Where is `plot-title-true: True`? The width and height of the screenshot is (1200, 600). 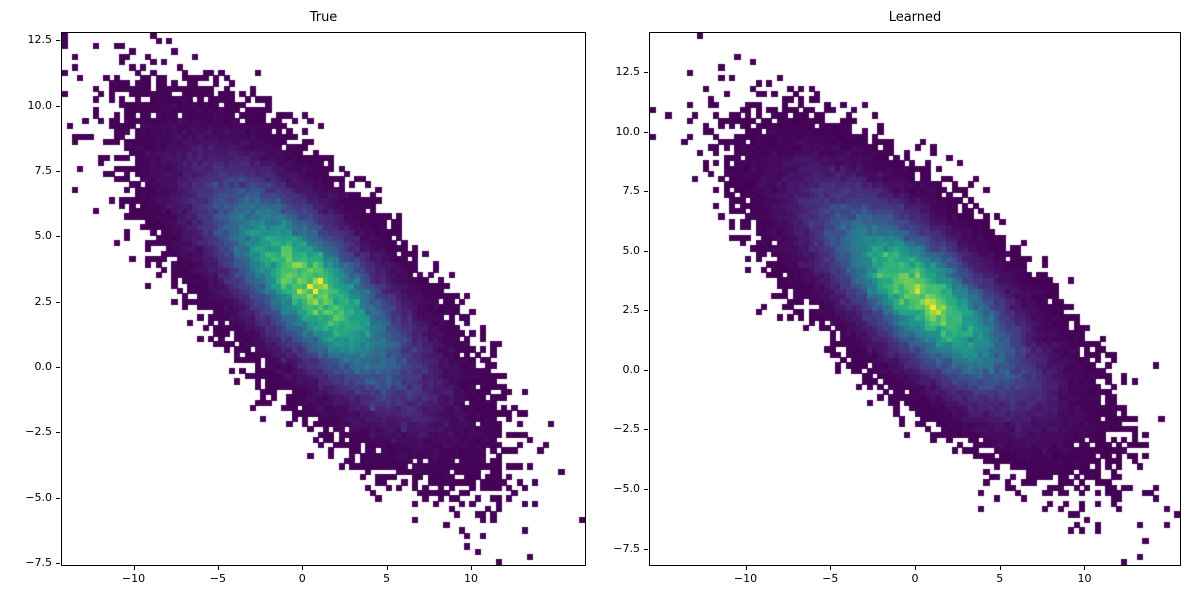 plot-title-true: True is located at coordinates (323, 17).